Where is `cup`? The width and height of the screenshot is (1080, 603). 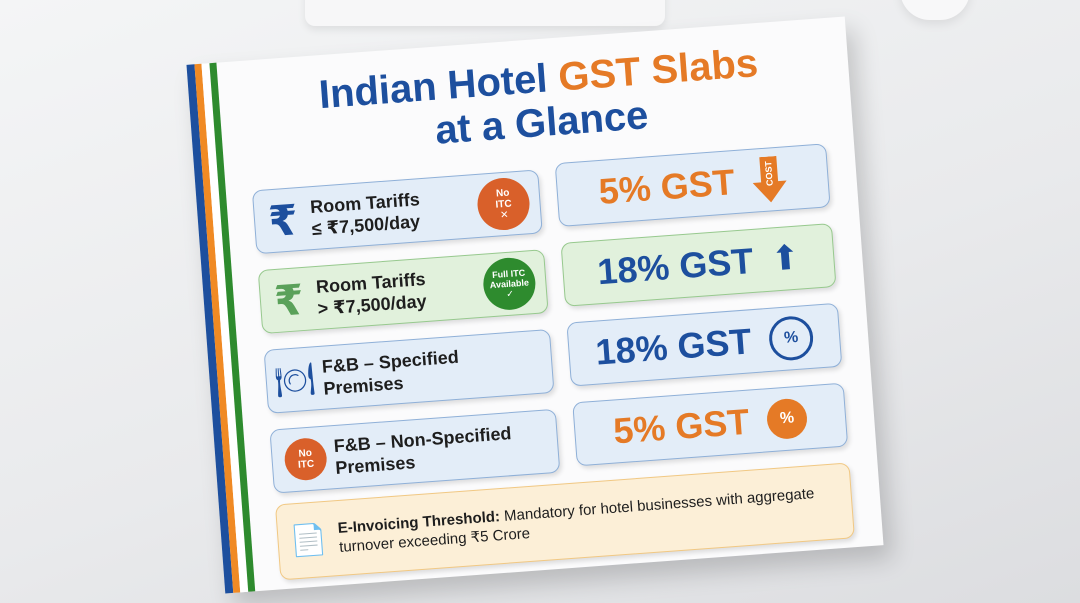 cup is located at coordinates (935, 10).